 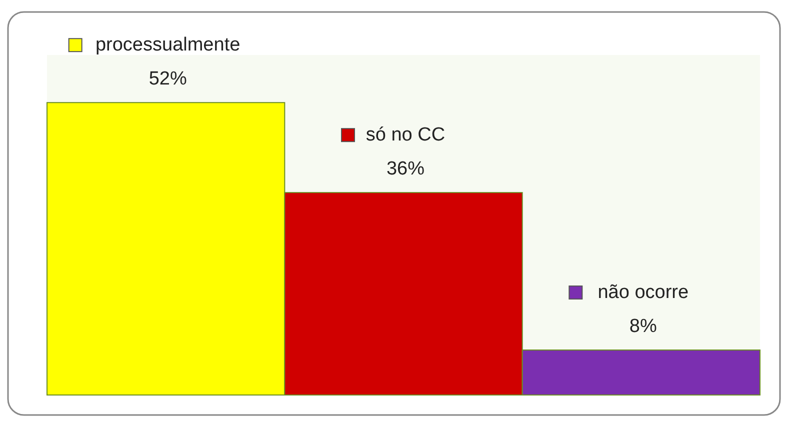 What do you see at coordinates (167, 62) in the screenshot?
I see `data-label: processualmente 52%` at bounding box center [167, 62].